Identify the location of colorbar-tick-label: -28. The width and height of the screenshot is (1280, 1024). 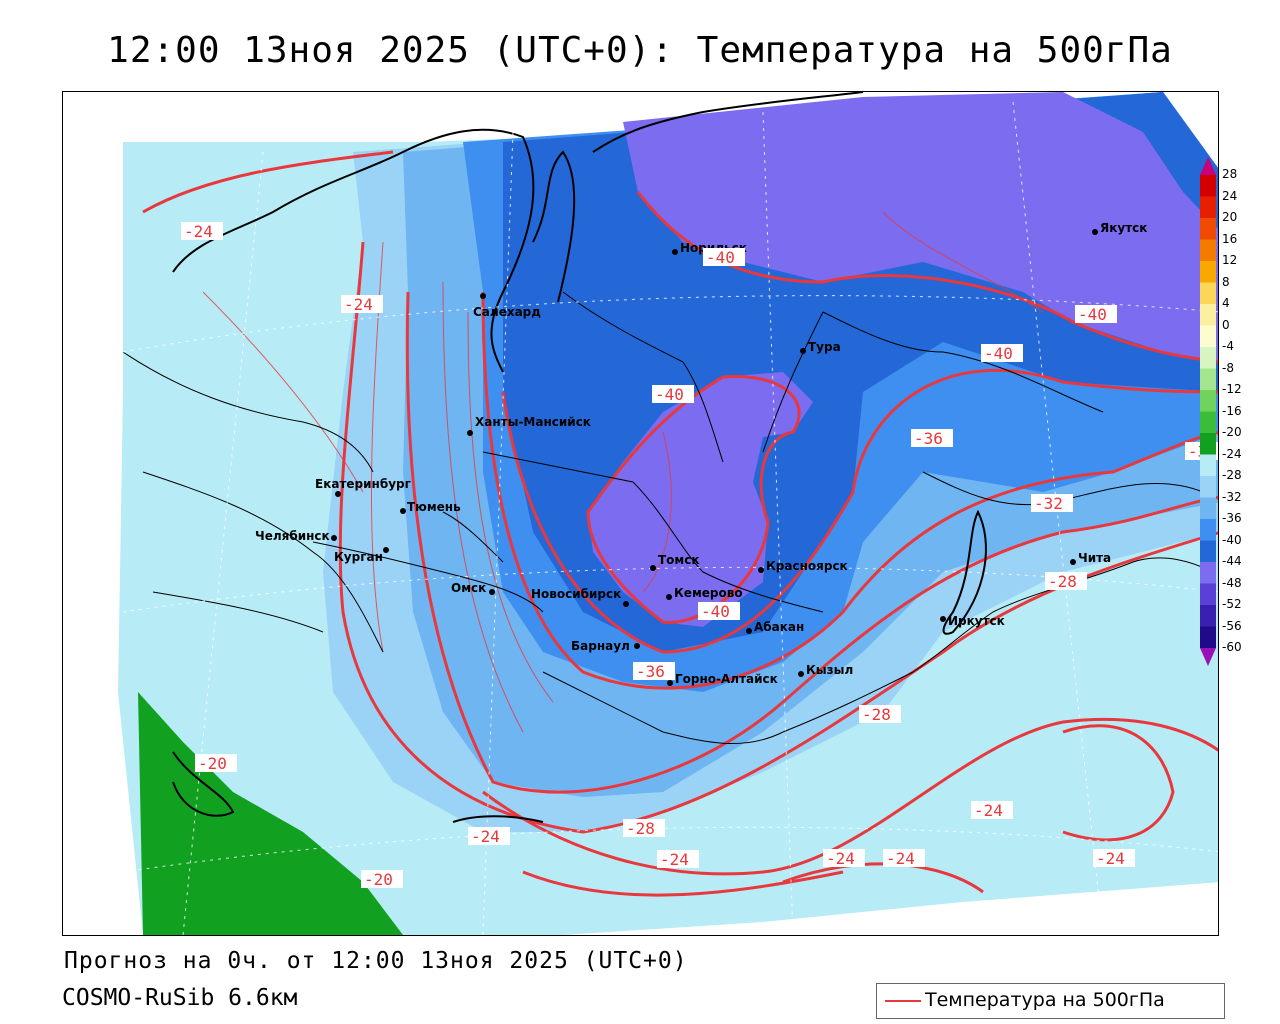
(1232, 475).